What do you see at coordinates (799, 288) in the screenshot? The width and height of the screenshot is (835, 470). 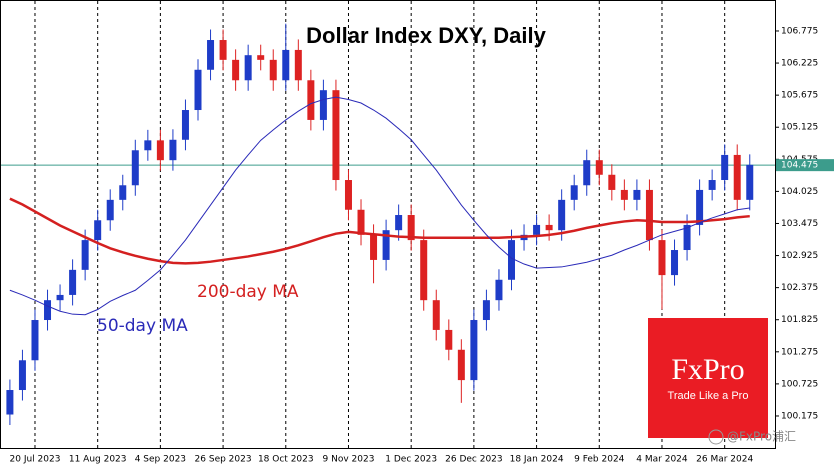 I see `y-tick-label: 102.375` at bounding box center [799, 288].